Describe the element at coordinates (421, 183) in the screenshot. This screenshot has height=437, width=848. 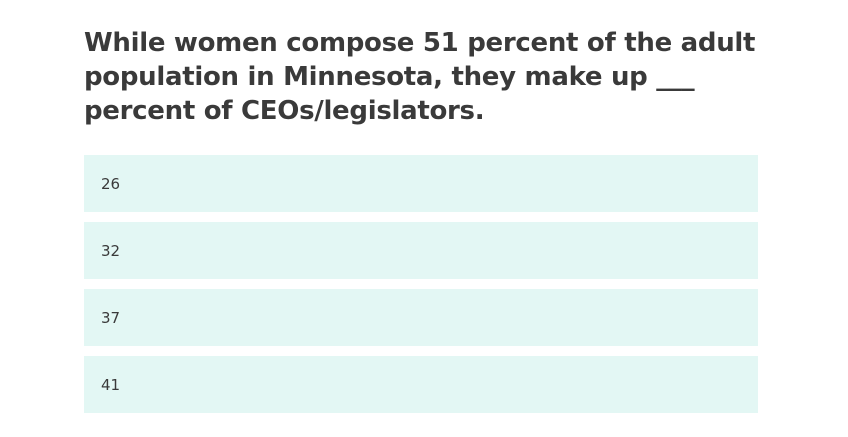
I see `answer-option-1: 26` at that location.